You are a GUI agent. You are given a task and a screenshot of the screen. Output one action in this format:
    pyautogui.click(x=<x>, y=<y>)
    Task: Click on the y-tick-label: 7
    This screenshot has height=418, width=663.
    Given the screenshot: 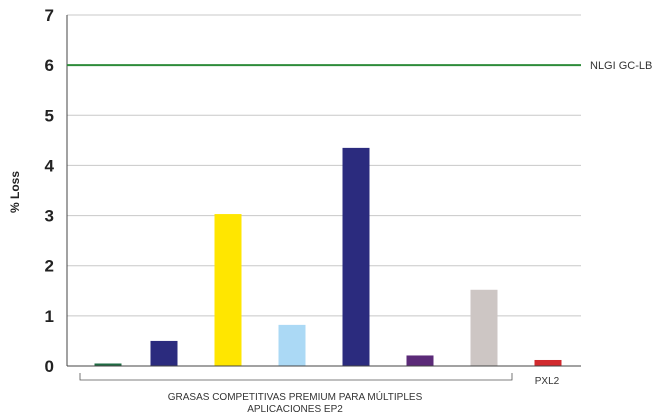 What is the action you would take?
    pyautogui.click(x=49, y=15)
    